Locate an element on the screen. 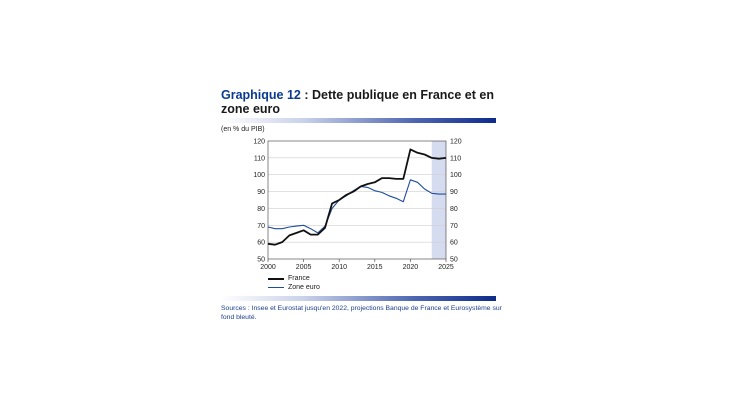 The height and width of the screenshot is (410, 730). legend-label-france: France is located at coordinates (299, 278).